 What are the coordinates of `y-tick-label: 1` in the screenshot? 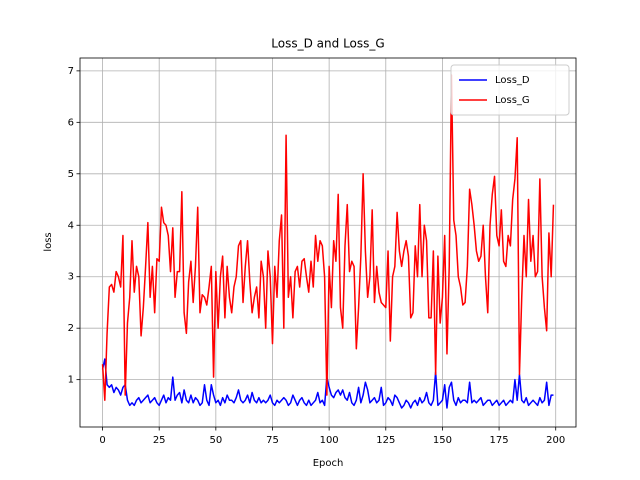 It's located at (71, 380).